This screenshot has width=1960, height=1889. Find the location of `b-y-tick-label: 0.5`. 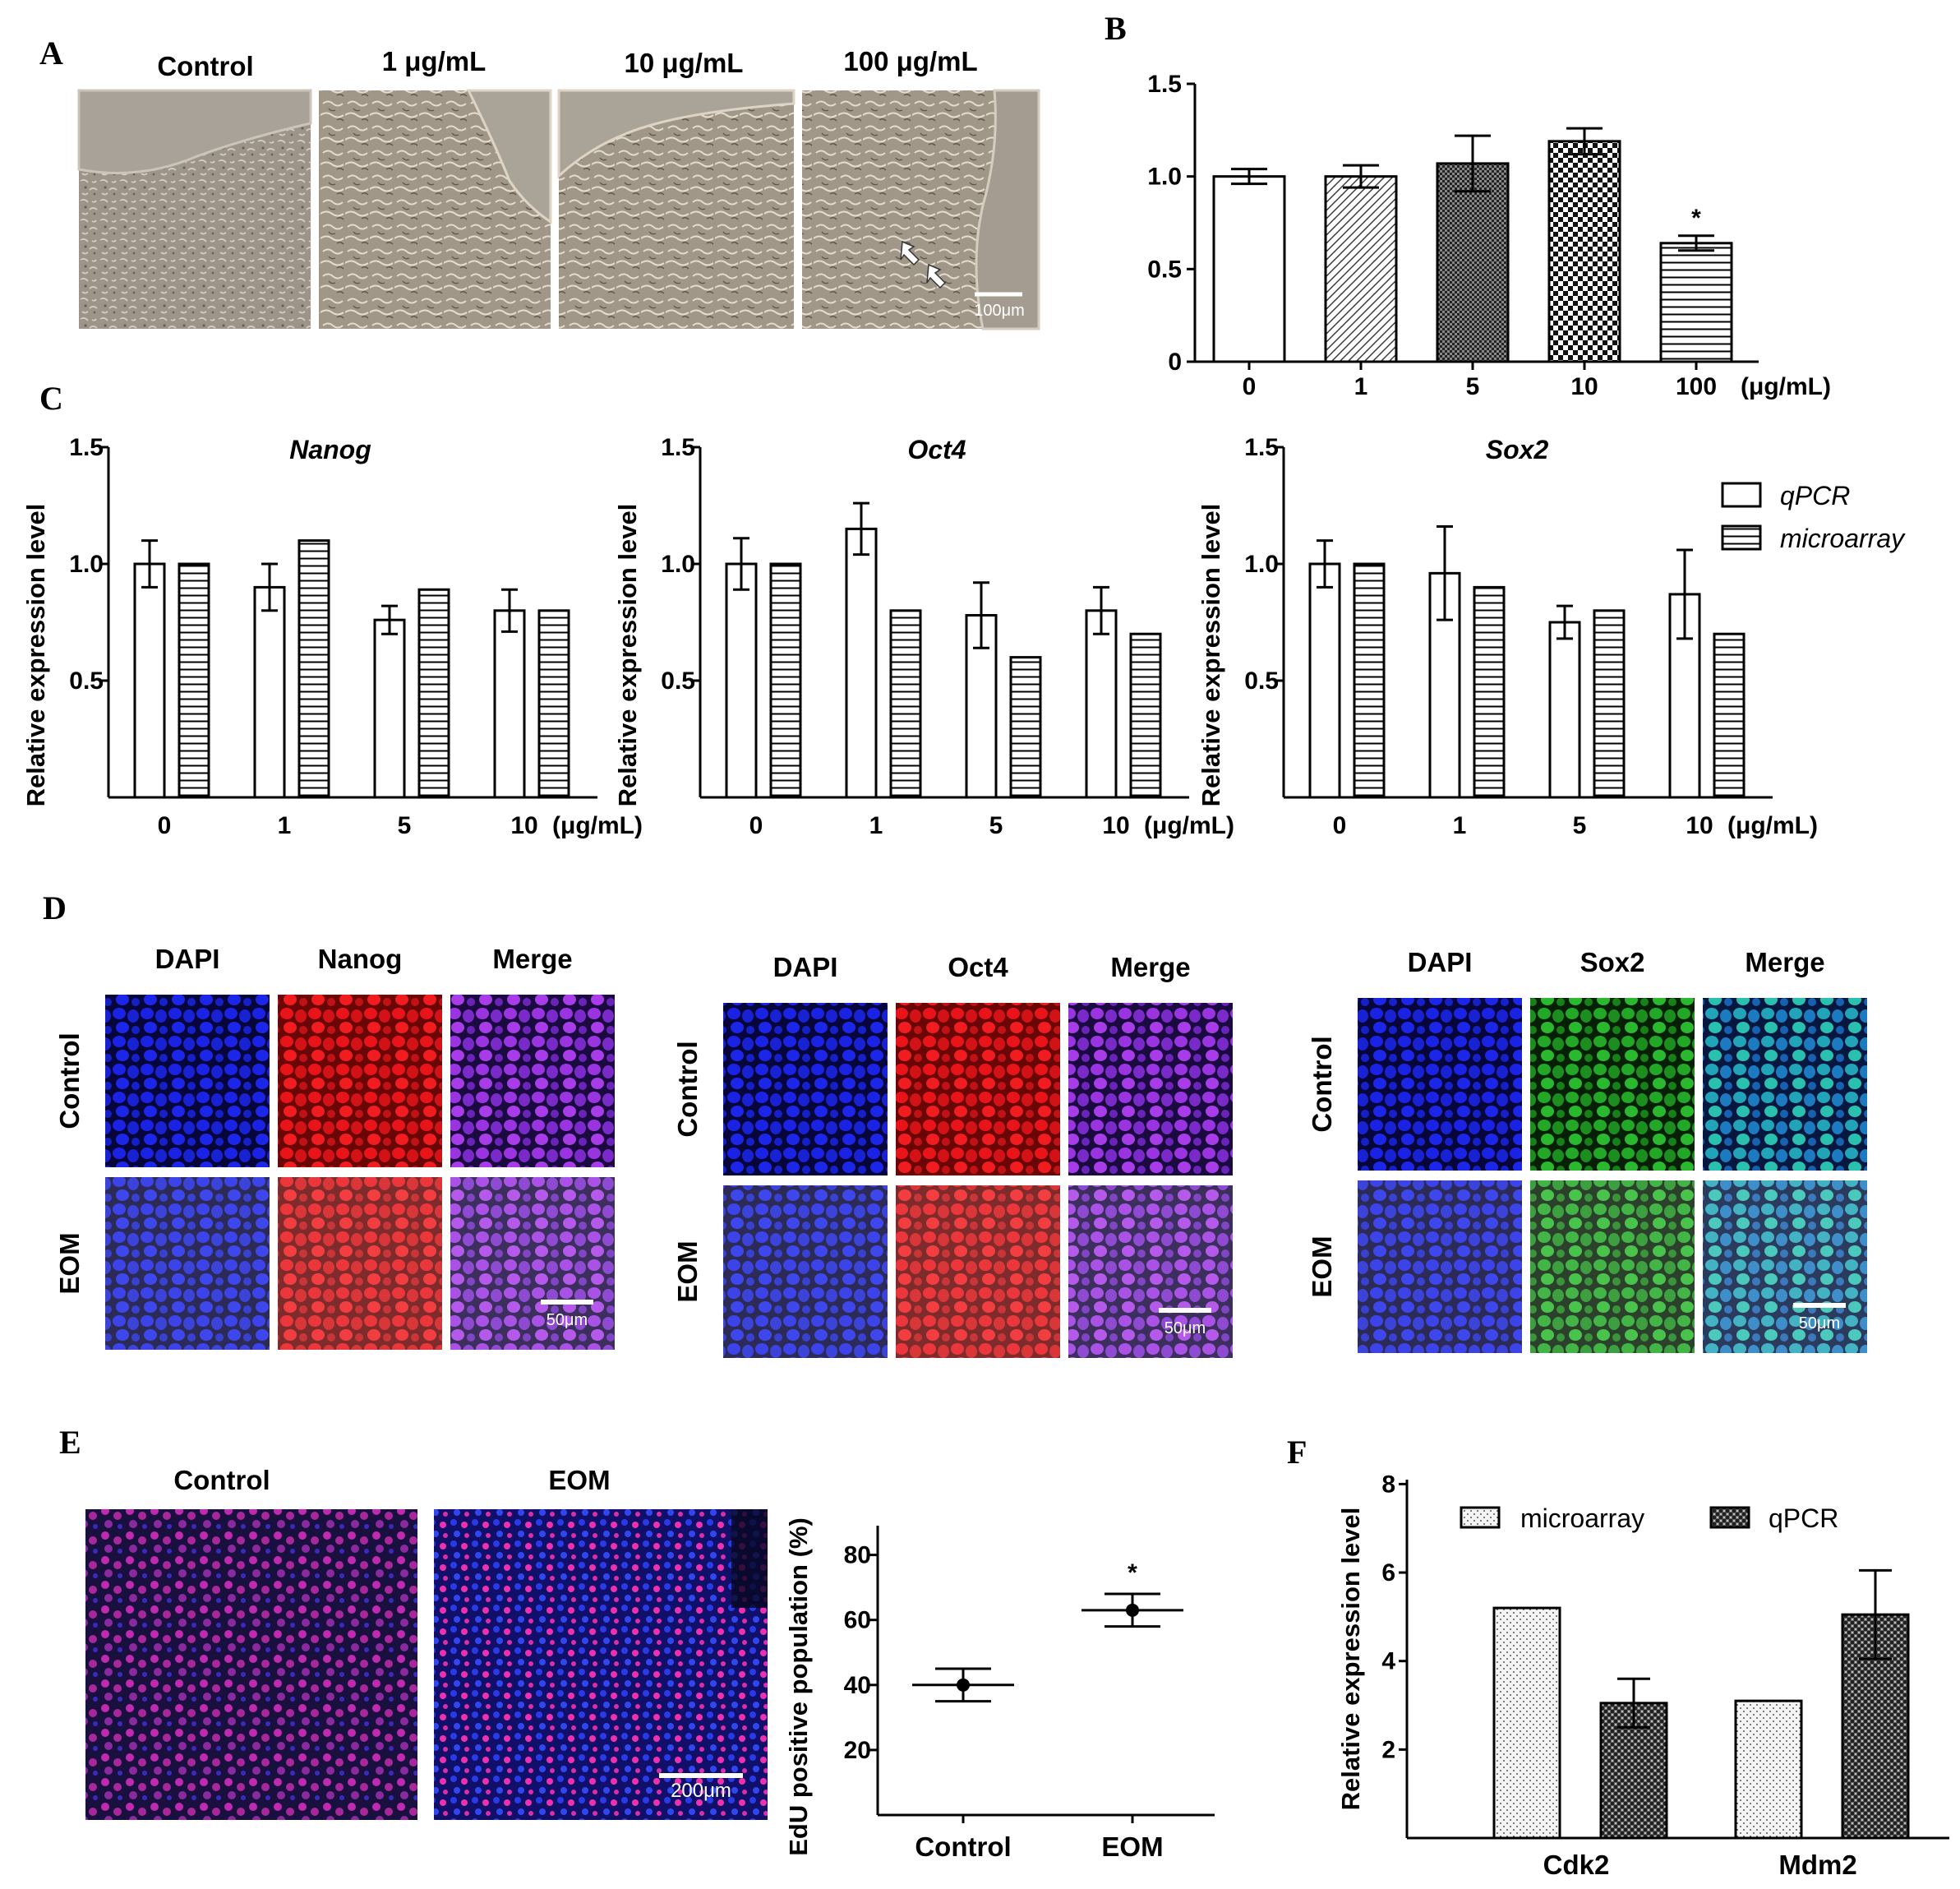

b-y-tick-label: 0.5 is located at coordinates (1164, 269).